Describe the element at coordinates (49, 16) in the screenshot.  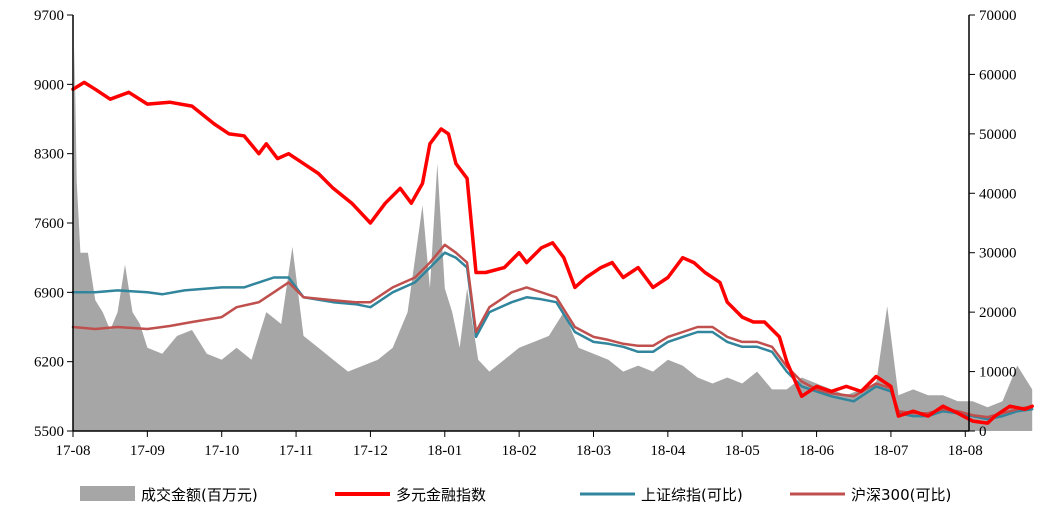
I see `y-left-tick-label: 9700` at that location.